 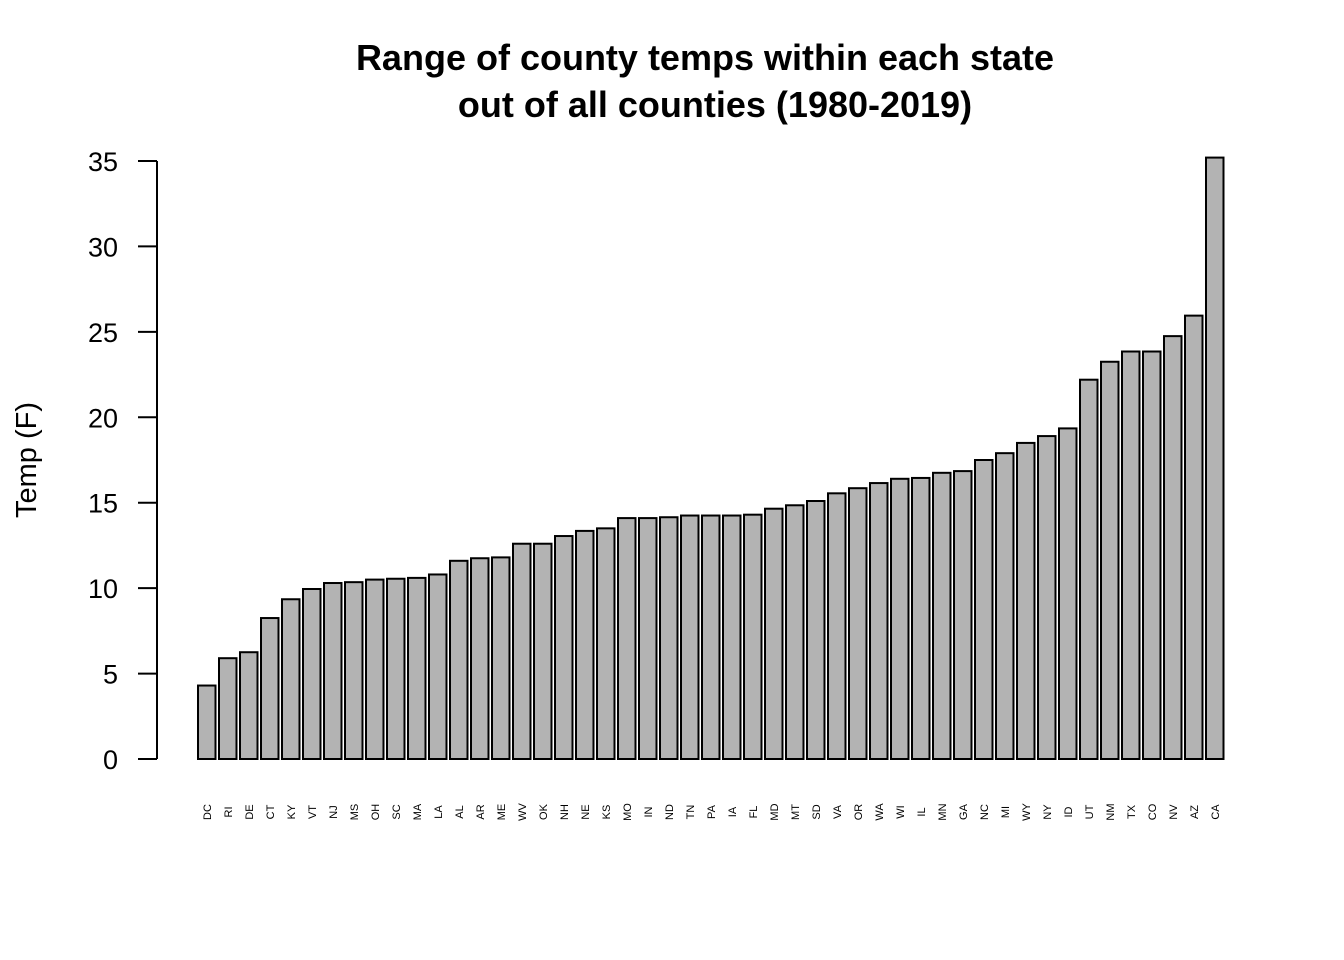 I want to click on bar-mn, so click(x=942, y=615).